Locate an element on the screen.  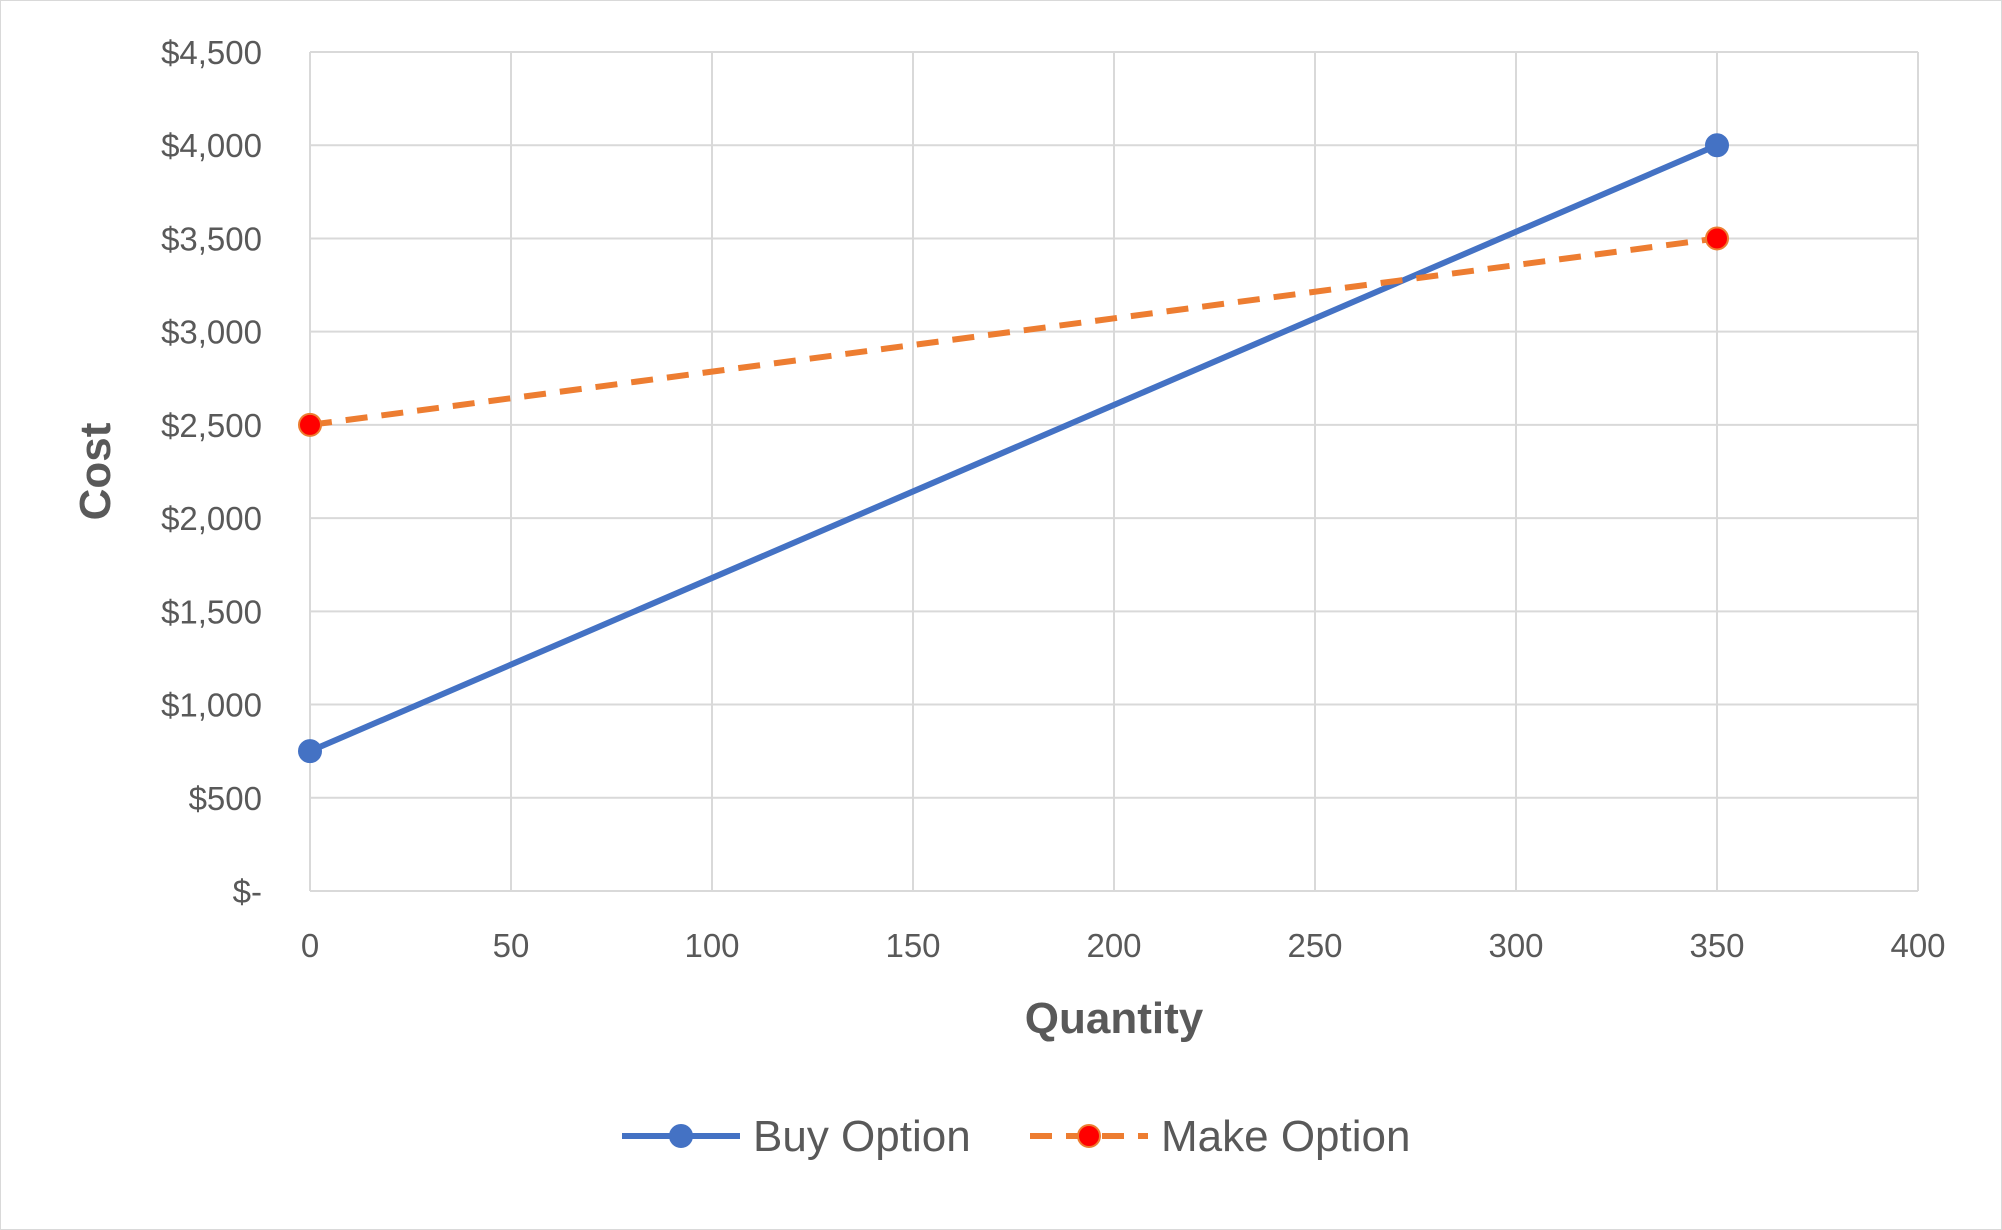
y-tick-label: $- is located at coordinates (247, 891).